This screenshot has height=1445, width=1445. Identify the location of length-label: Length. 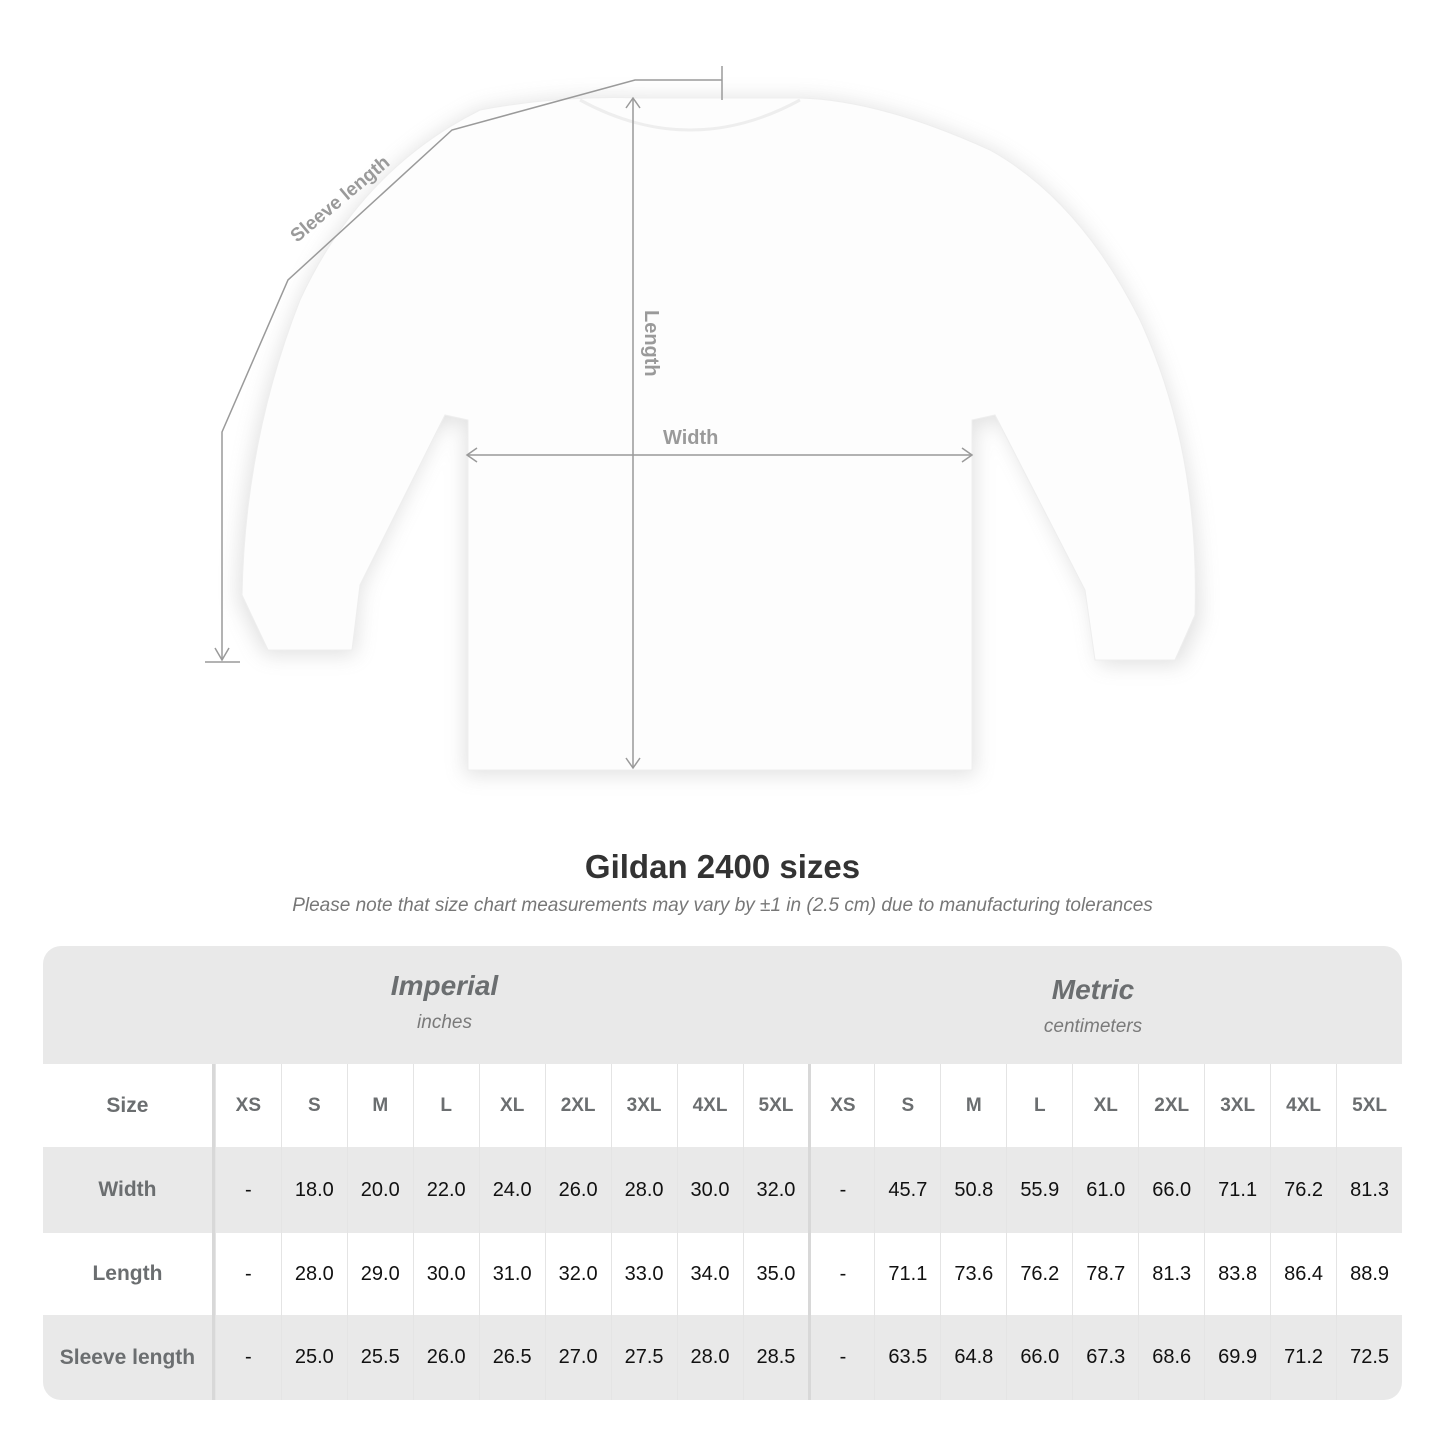
(651, 343).